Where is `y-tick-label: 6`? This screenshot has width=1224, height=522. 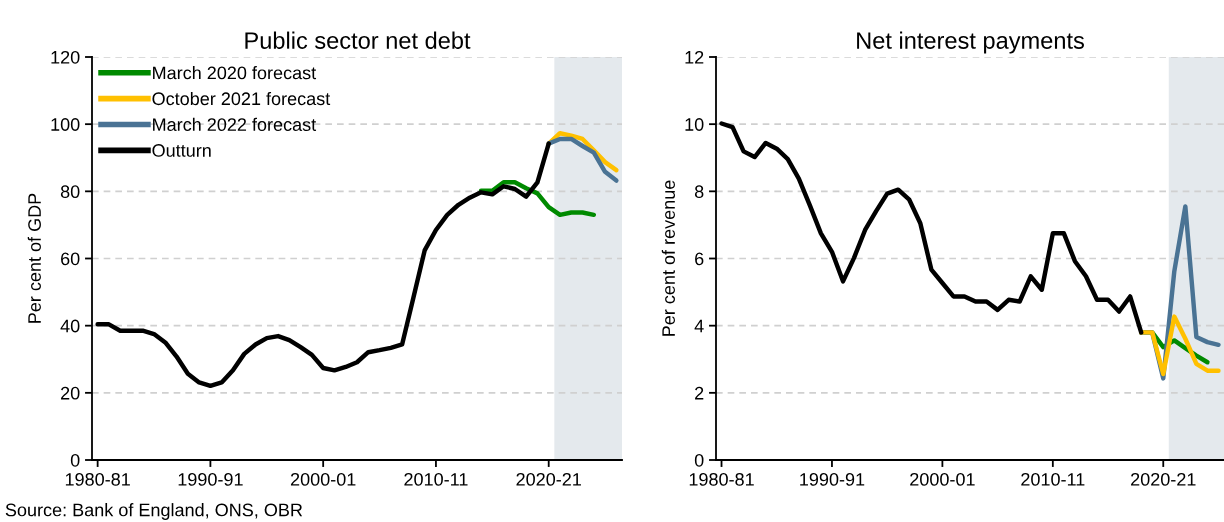 y-tick-label: 6 is located at coordinates (699, 259).